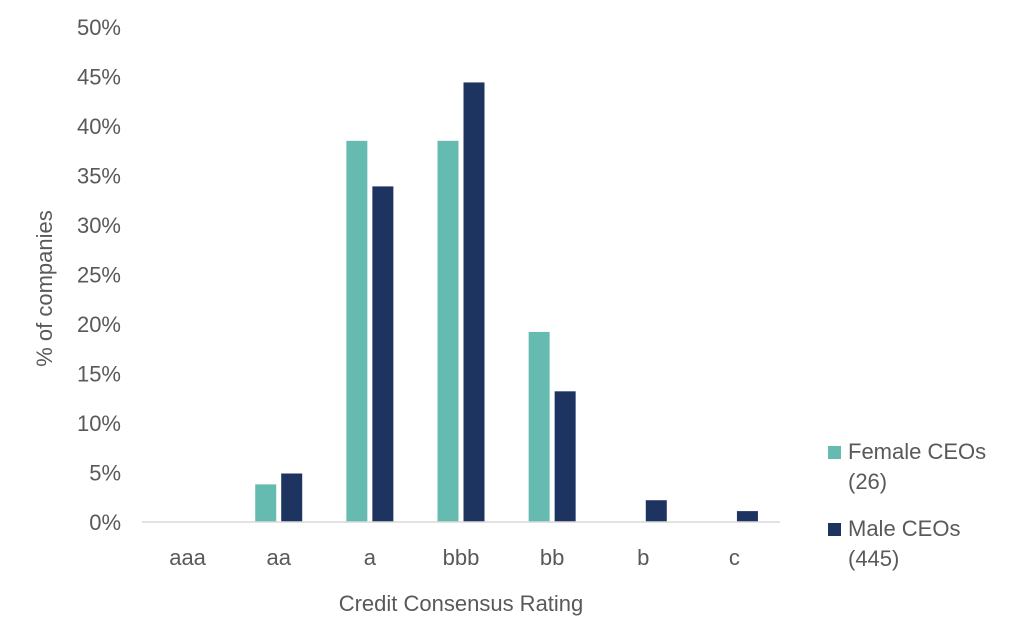  What do you see at coordinates (734, 557) in the screenshot?
I see `x-tick-label: c` at bounding box center [734, 557].